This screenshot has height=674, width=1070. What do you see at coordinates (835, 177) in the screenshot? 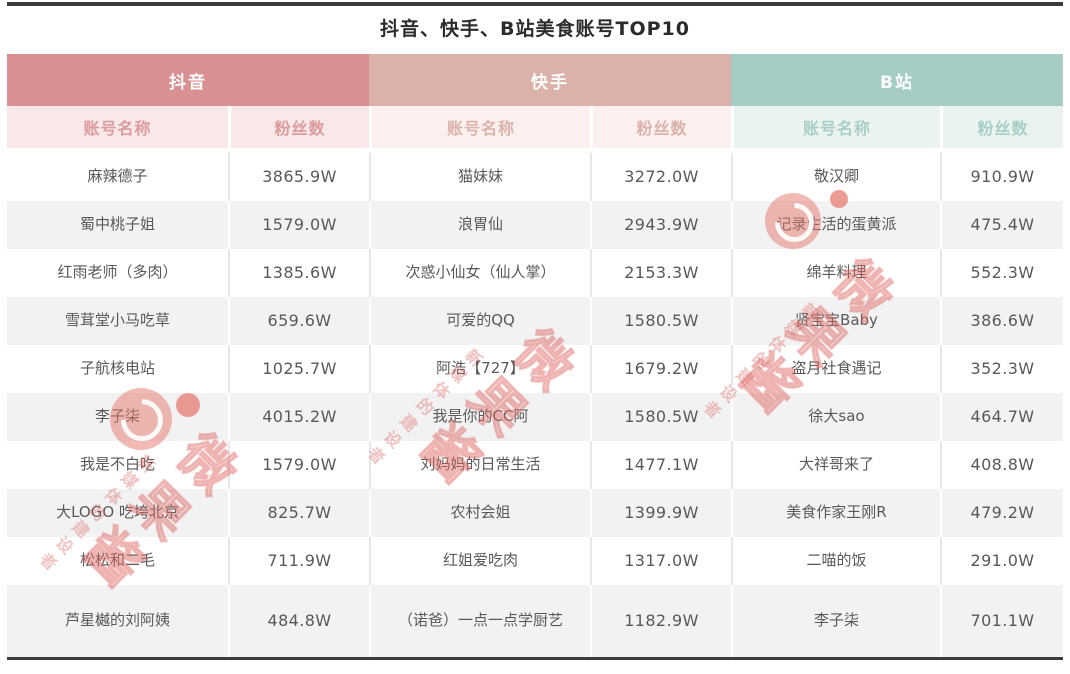
I see `account-name-cell: 敬汉卿` at bounding box center [835, 177].